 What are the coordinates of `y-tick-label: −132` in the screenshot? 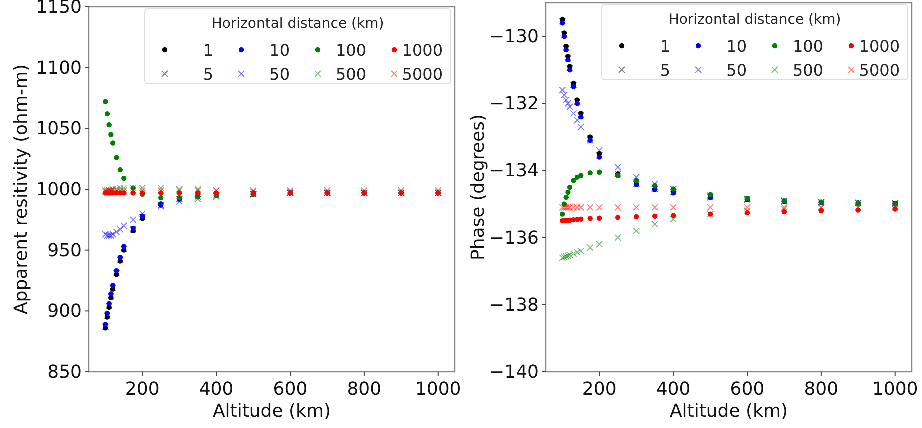 It's located at (514, 104).